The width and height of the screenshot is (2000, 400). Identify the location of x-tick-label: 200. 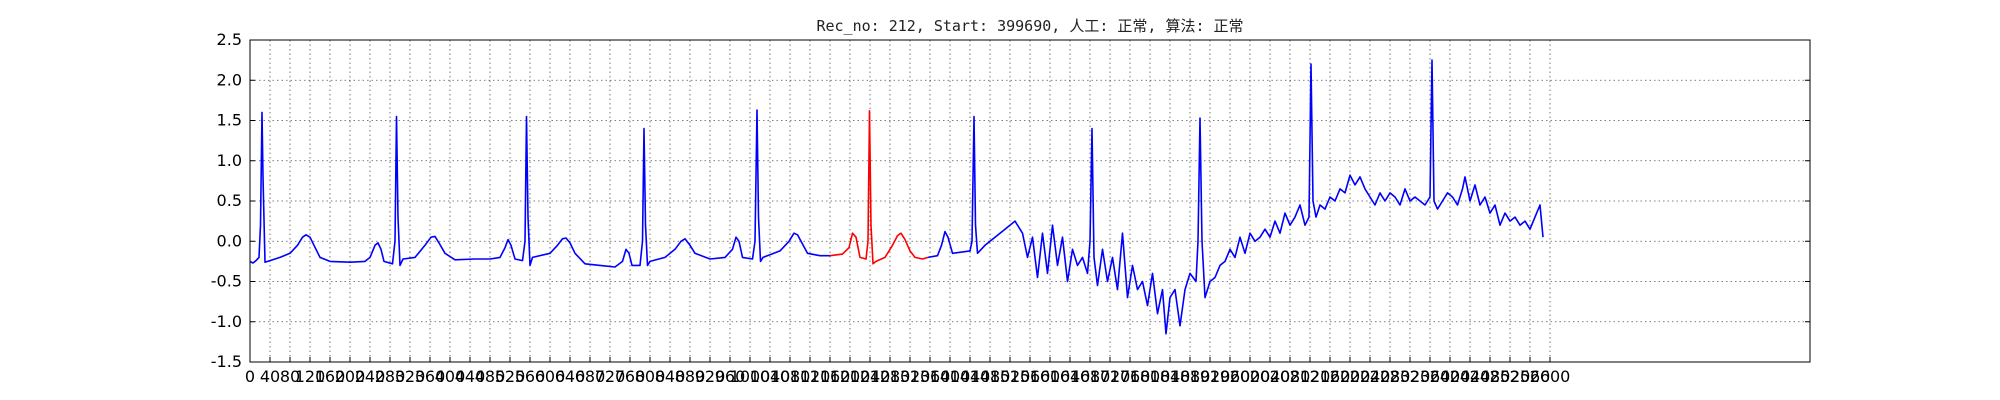
(350, 376).